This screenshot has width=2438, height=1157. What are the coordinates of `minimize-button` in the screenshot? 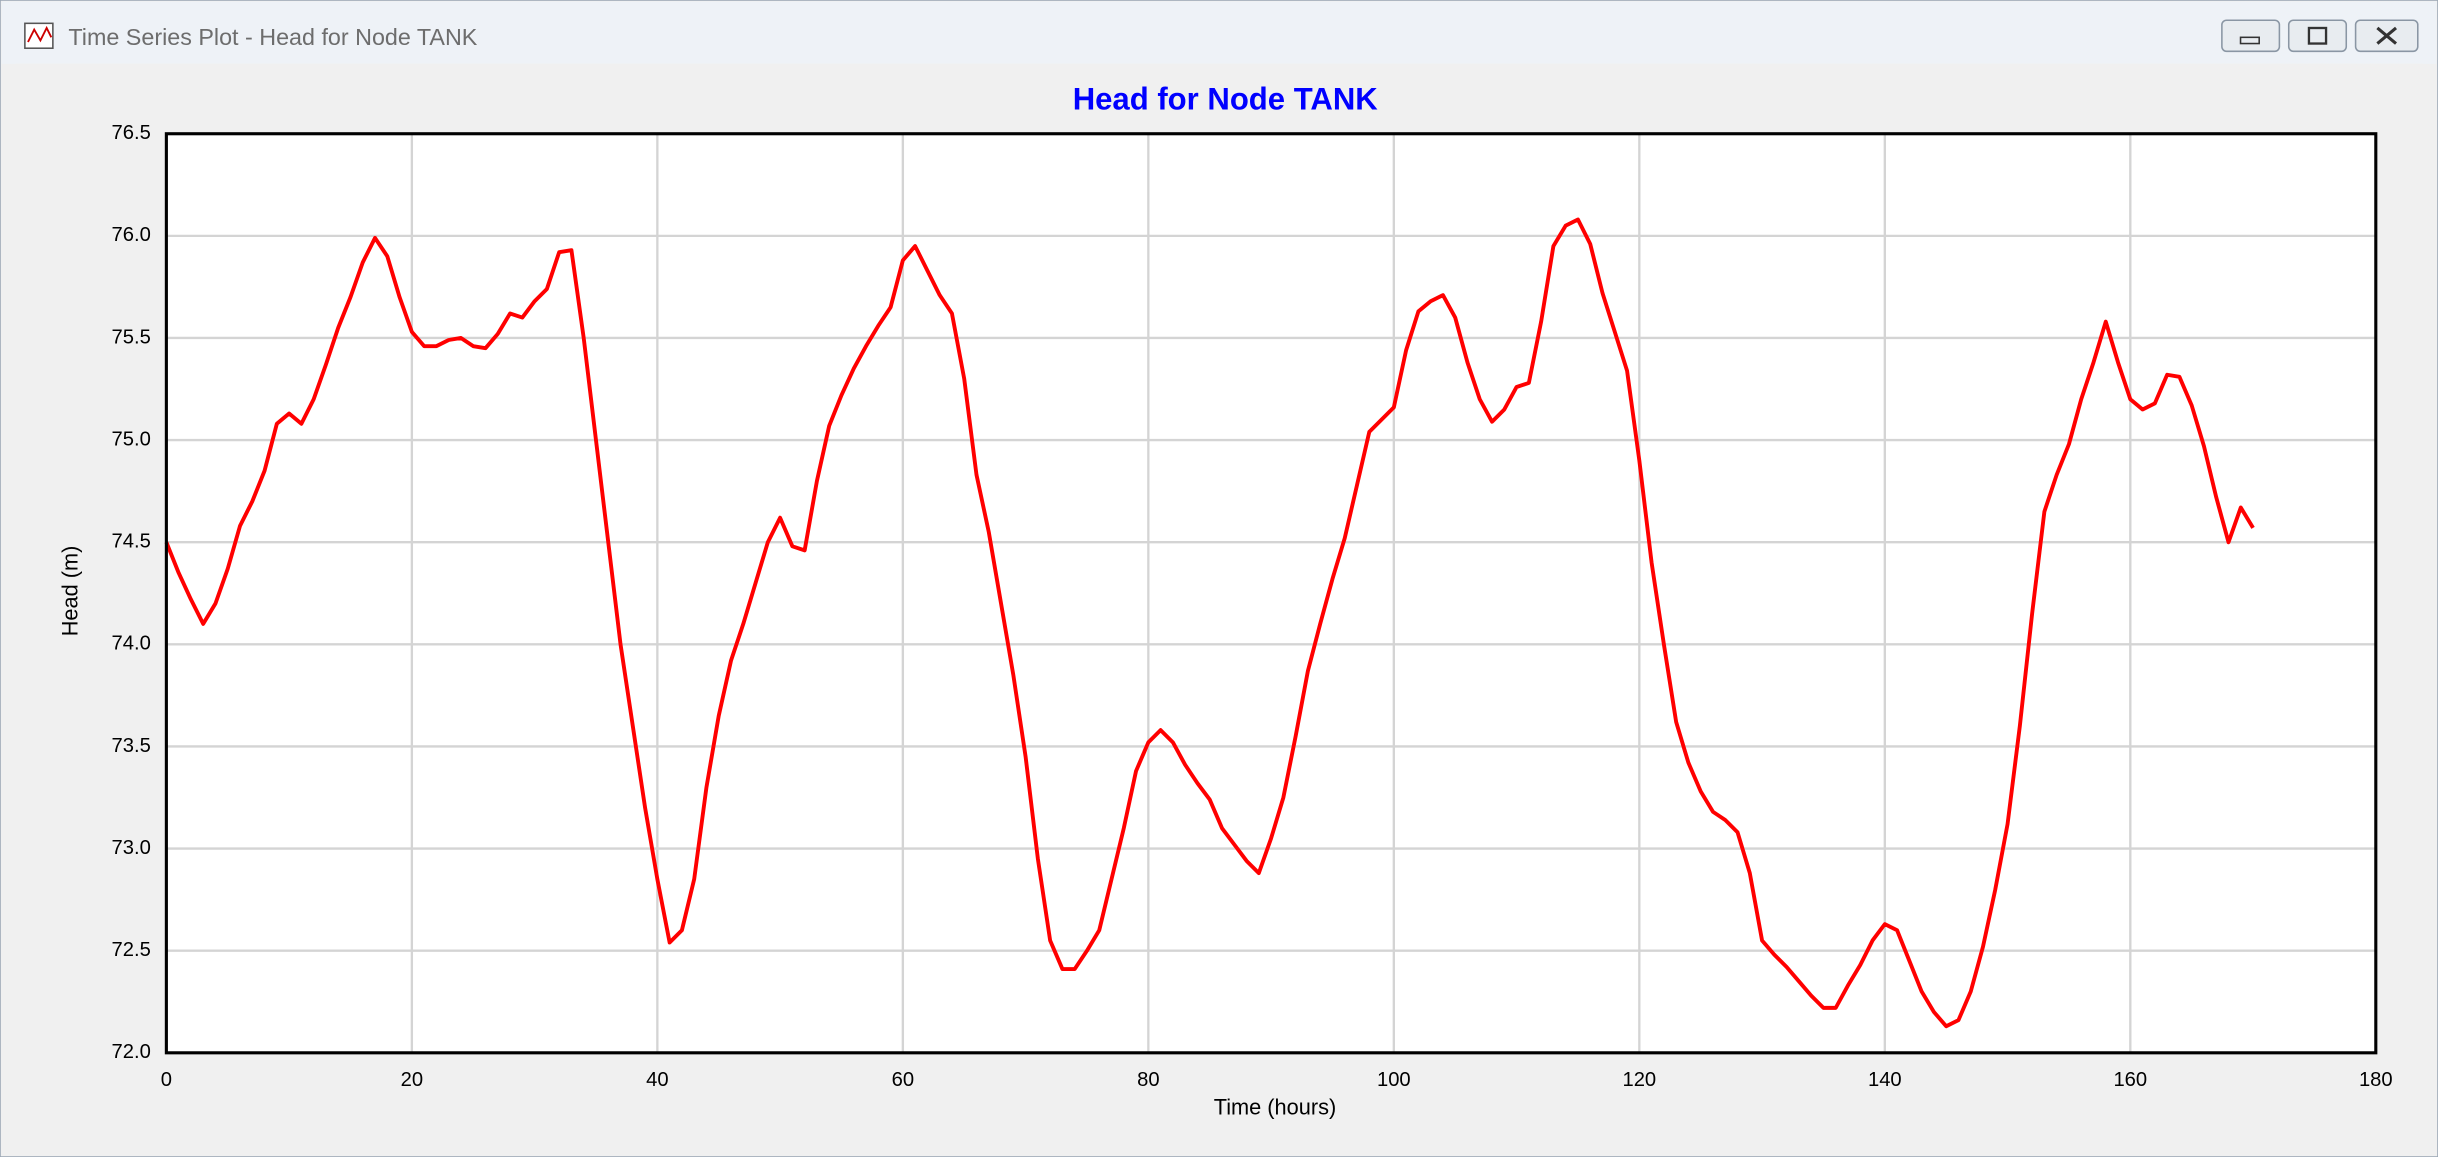 It's located at (2251, 36).